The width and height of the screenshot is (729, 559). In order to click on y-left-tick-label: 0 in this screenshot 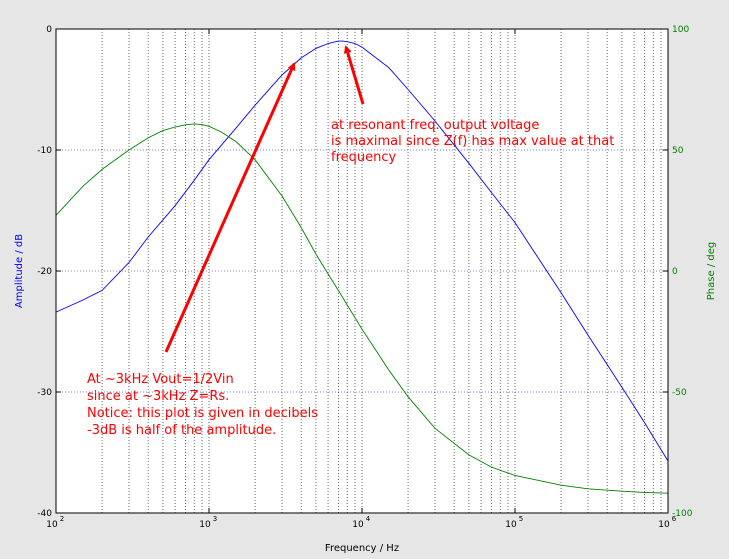, I will do `click(49, 30)`.